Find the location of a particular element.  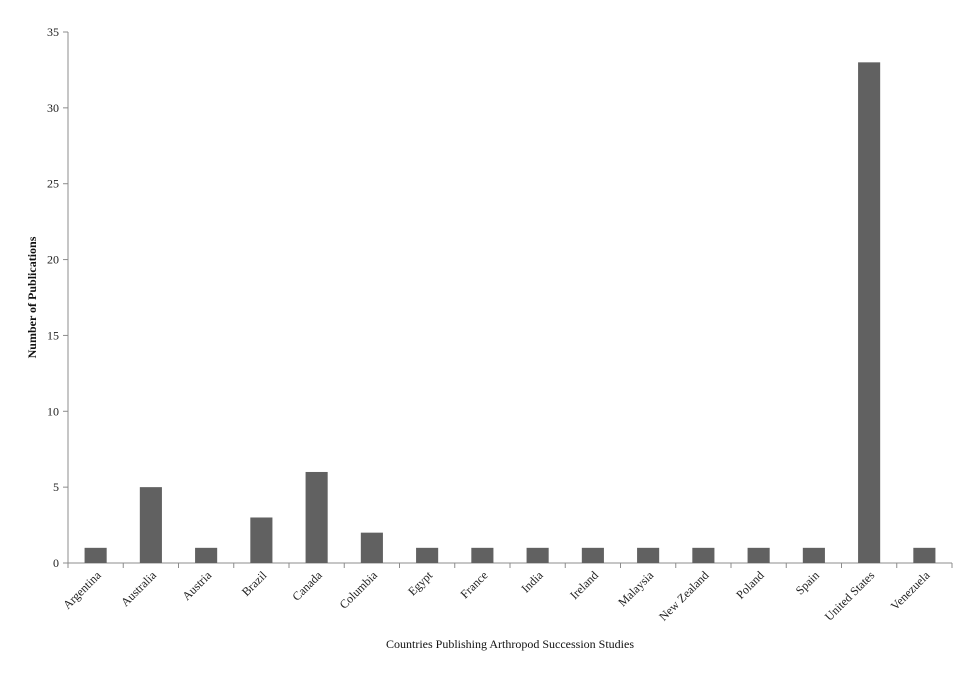

x-tick-label: France is located at coordinates (474, 584).